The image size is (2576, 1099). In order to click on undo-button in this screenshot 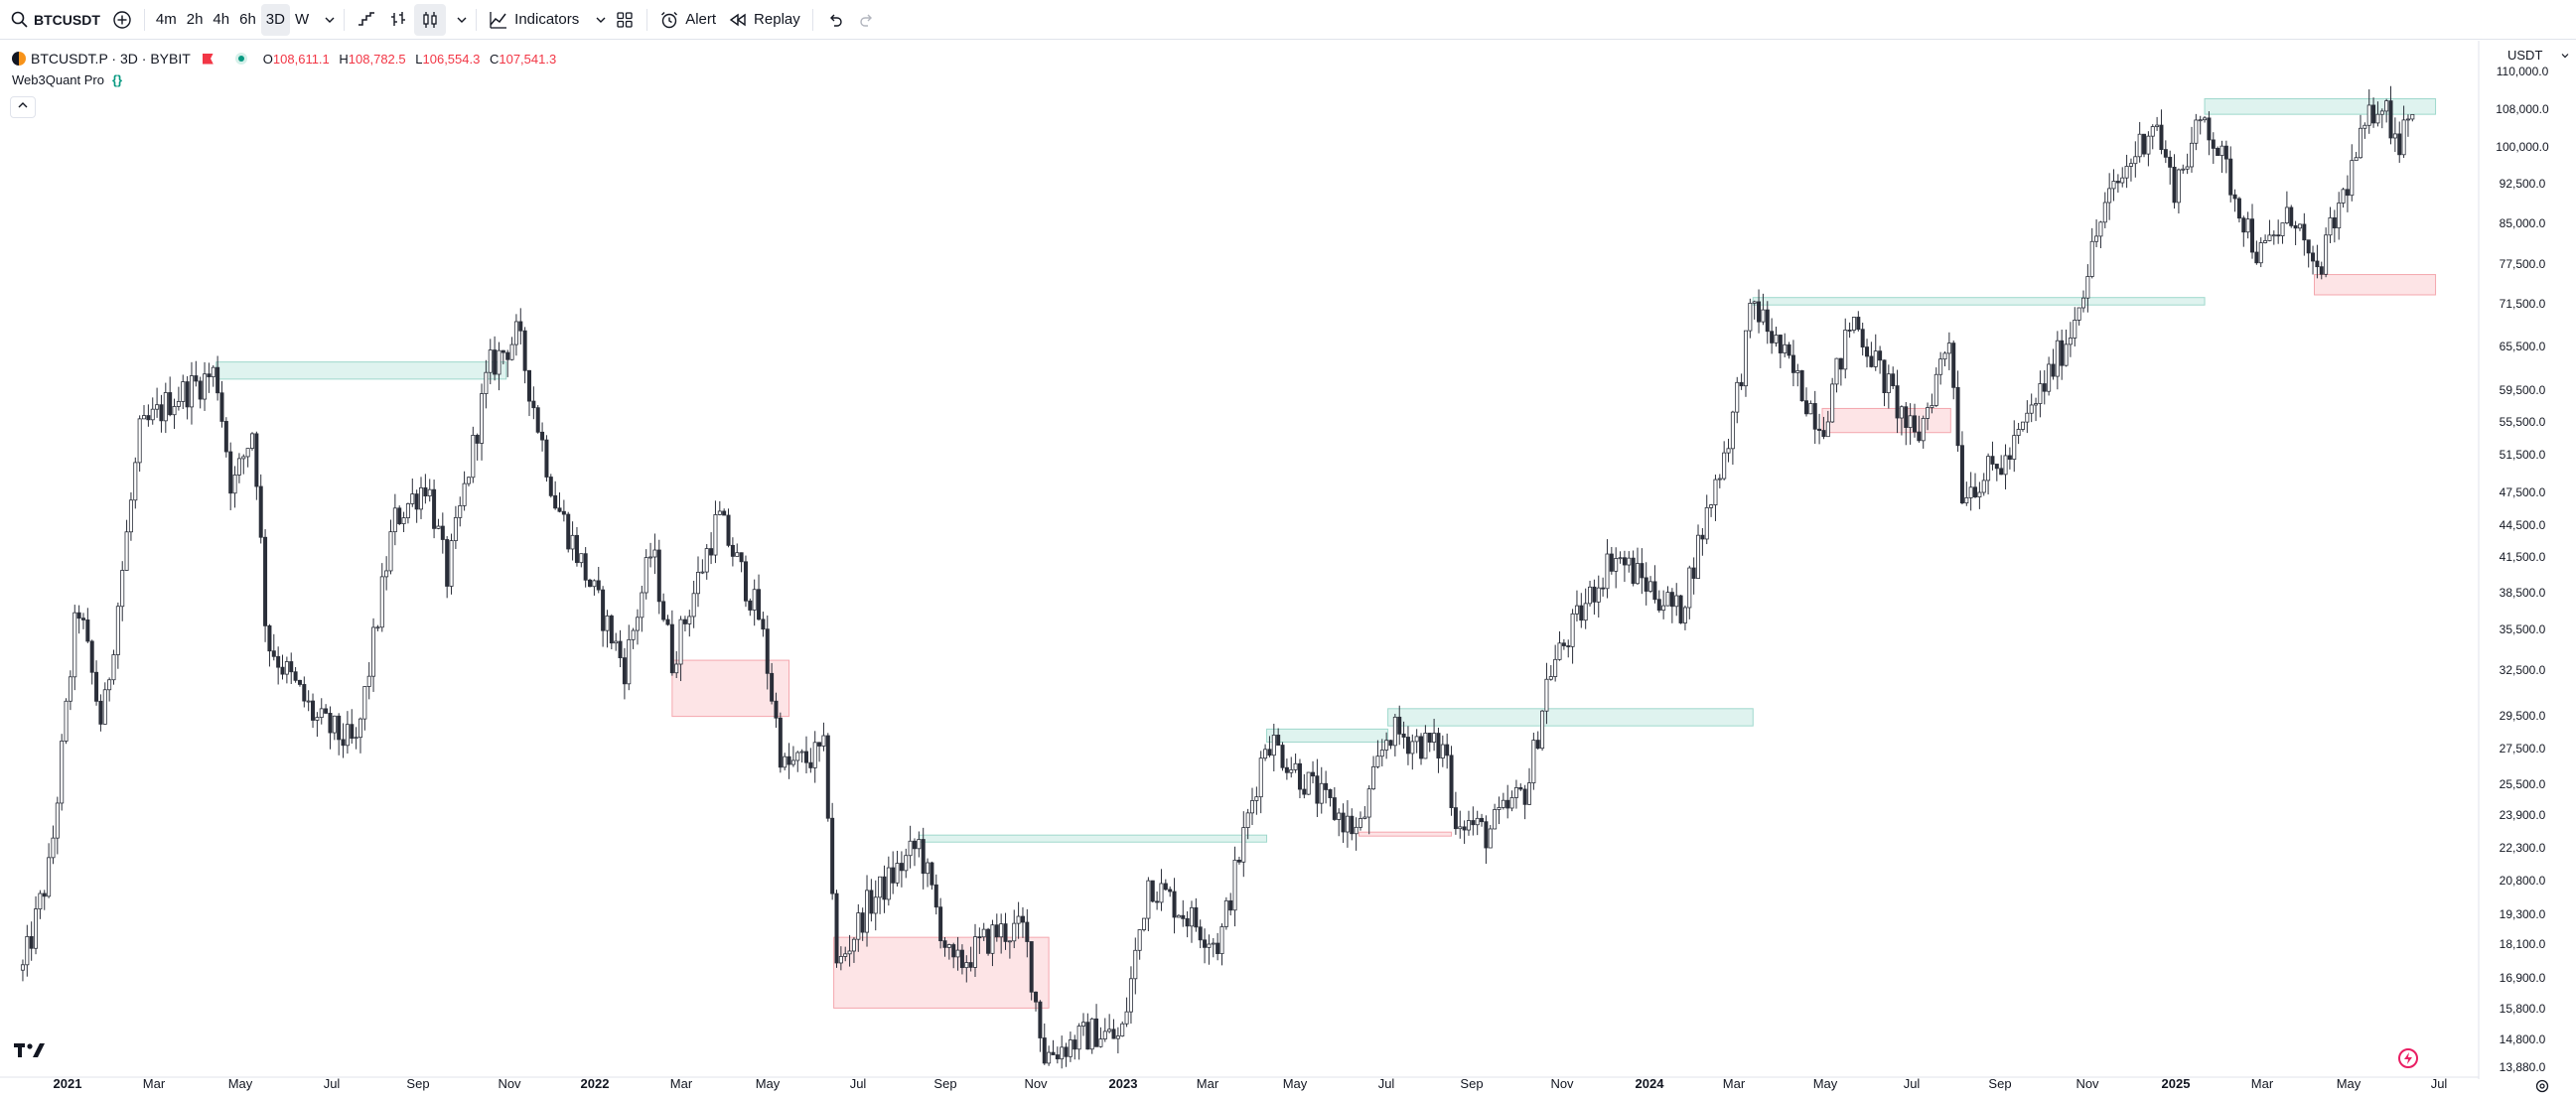, I will do `click(835, 20)`.